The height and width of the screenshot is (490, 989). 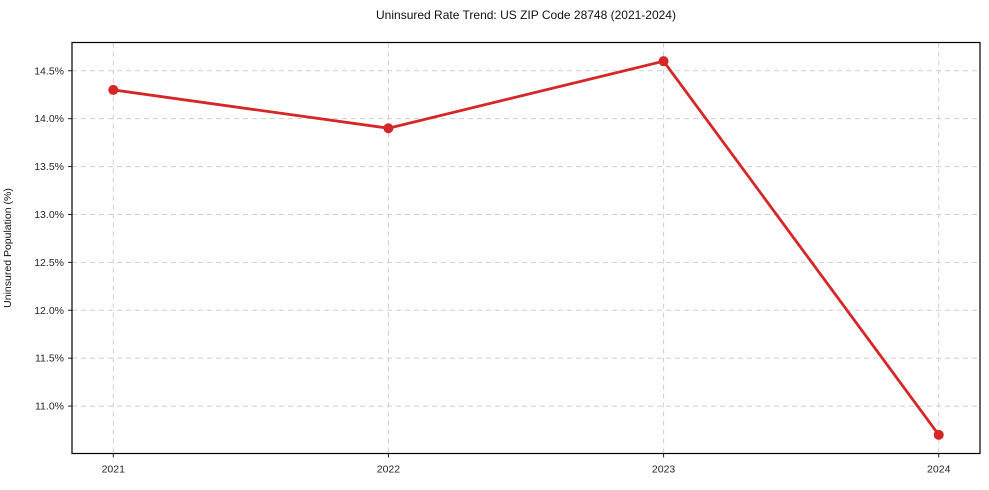 What do you see at coordinates (49, 71) in the screenshot?
I see `y-tick-label: 14.5%` at bounding box center [49, 71].